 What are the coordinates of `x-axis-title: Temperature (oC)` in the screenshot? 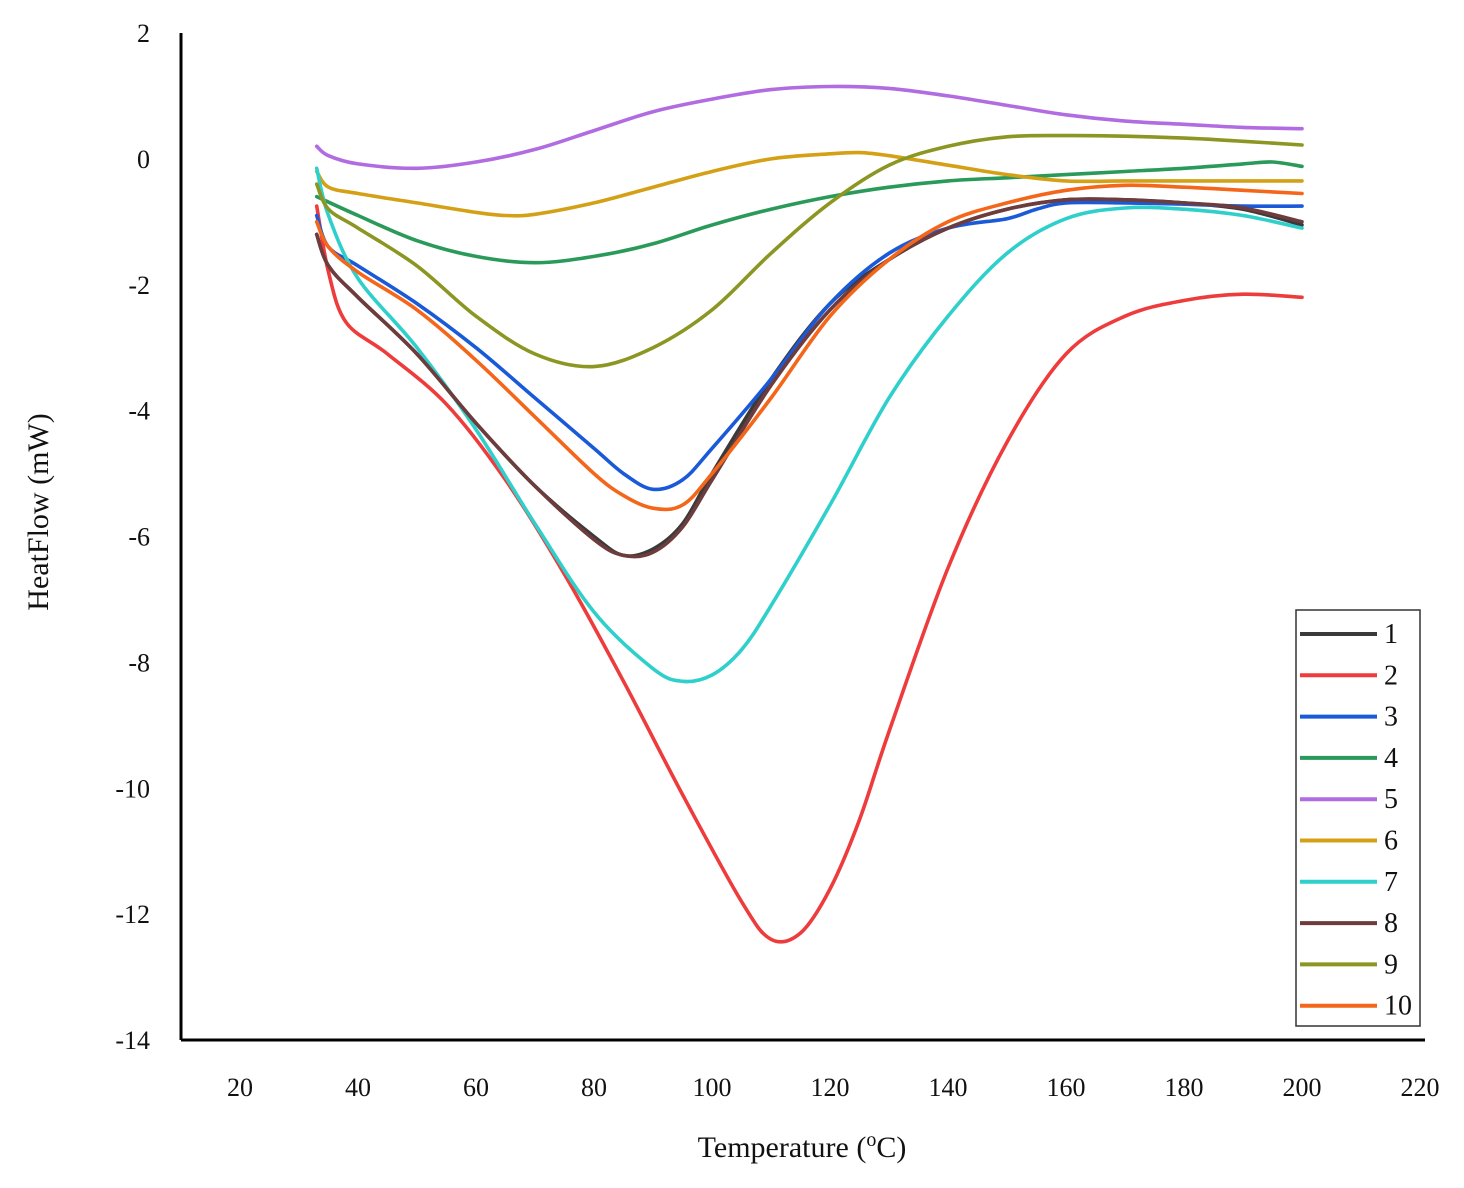 It's located at (802, 1146).